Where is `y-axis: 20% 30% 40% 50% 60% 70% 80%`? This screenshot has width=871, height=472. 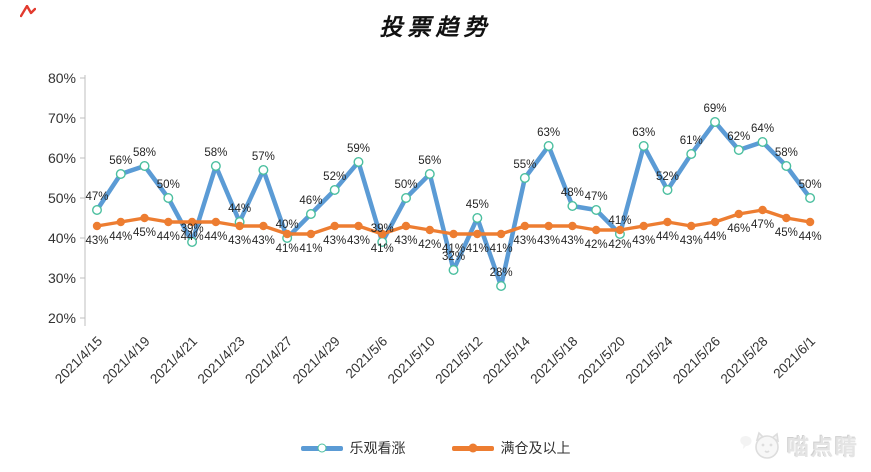
y-axis: 20% 30% 40% 50% 60% 70% 80% is located at coordinates (67, 198).